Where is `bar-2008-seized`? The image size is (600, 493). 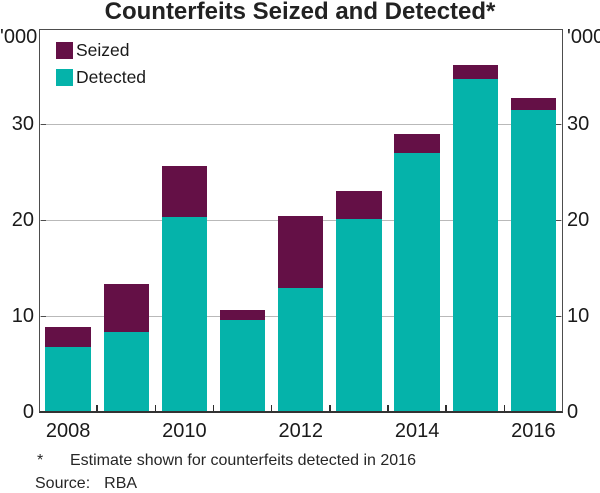
bar-2008-seized is located at coordinates (68, 337).